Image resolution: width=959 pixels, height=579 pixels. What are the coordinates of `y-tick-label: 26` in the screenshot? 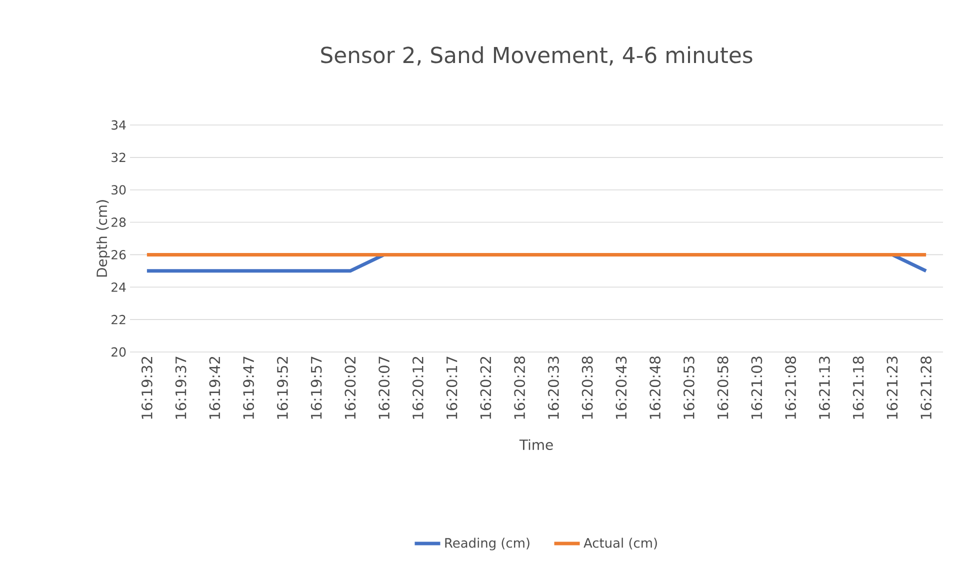 It's located at (119, 255).